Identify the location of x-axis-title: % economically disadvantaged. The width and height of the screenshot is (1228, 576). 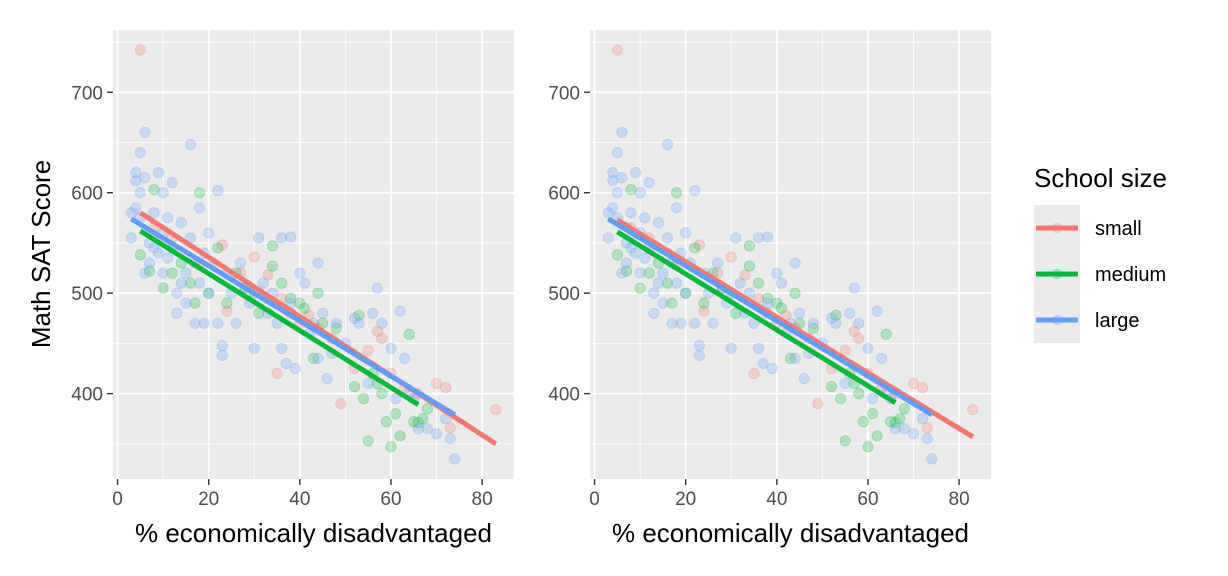
(790, 533).